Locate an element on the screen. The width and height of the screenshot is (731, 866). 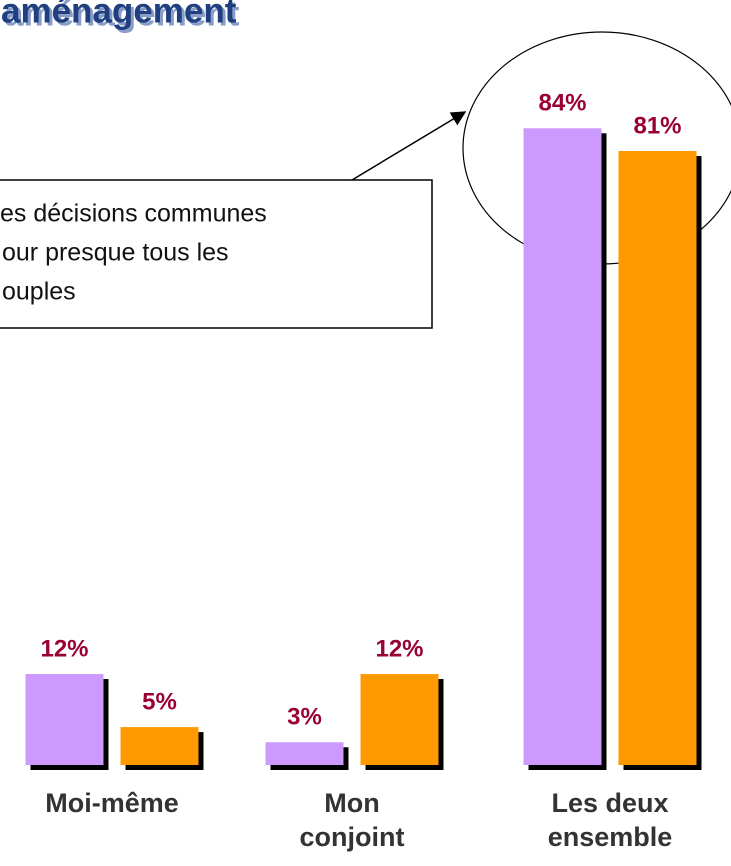
x-tick-label: Moi-même is located at coordinates (112, 803).